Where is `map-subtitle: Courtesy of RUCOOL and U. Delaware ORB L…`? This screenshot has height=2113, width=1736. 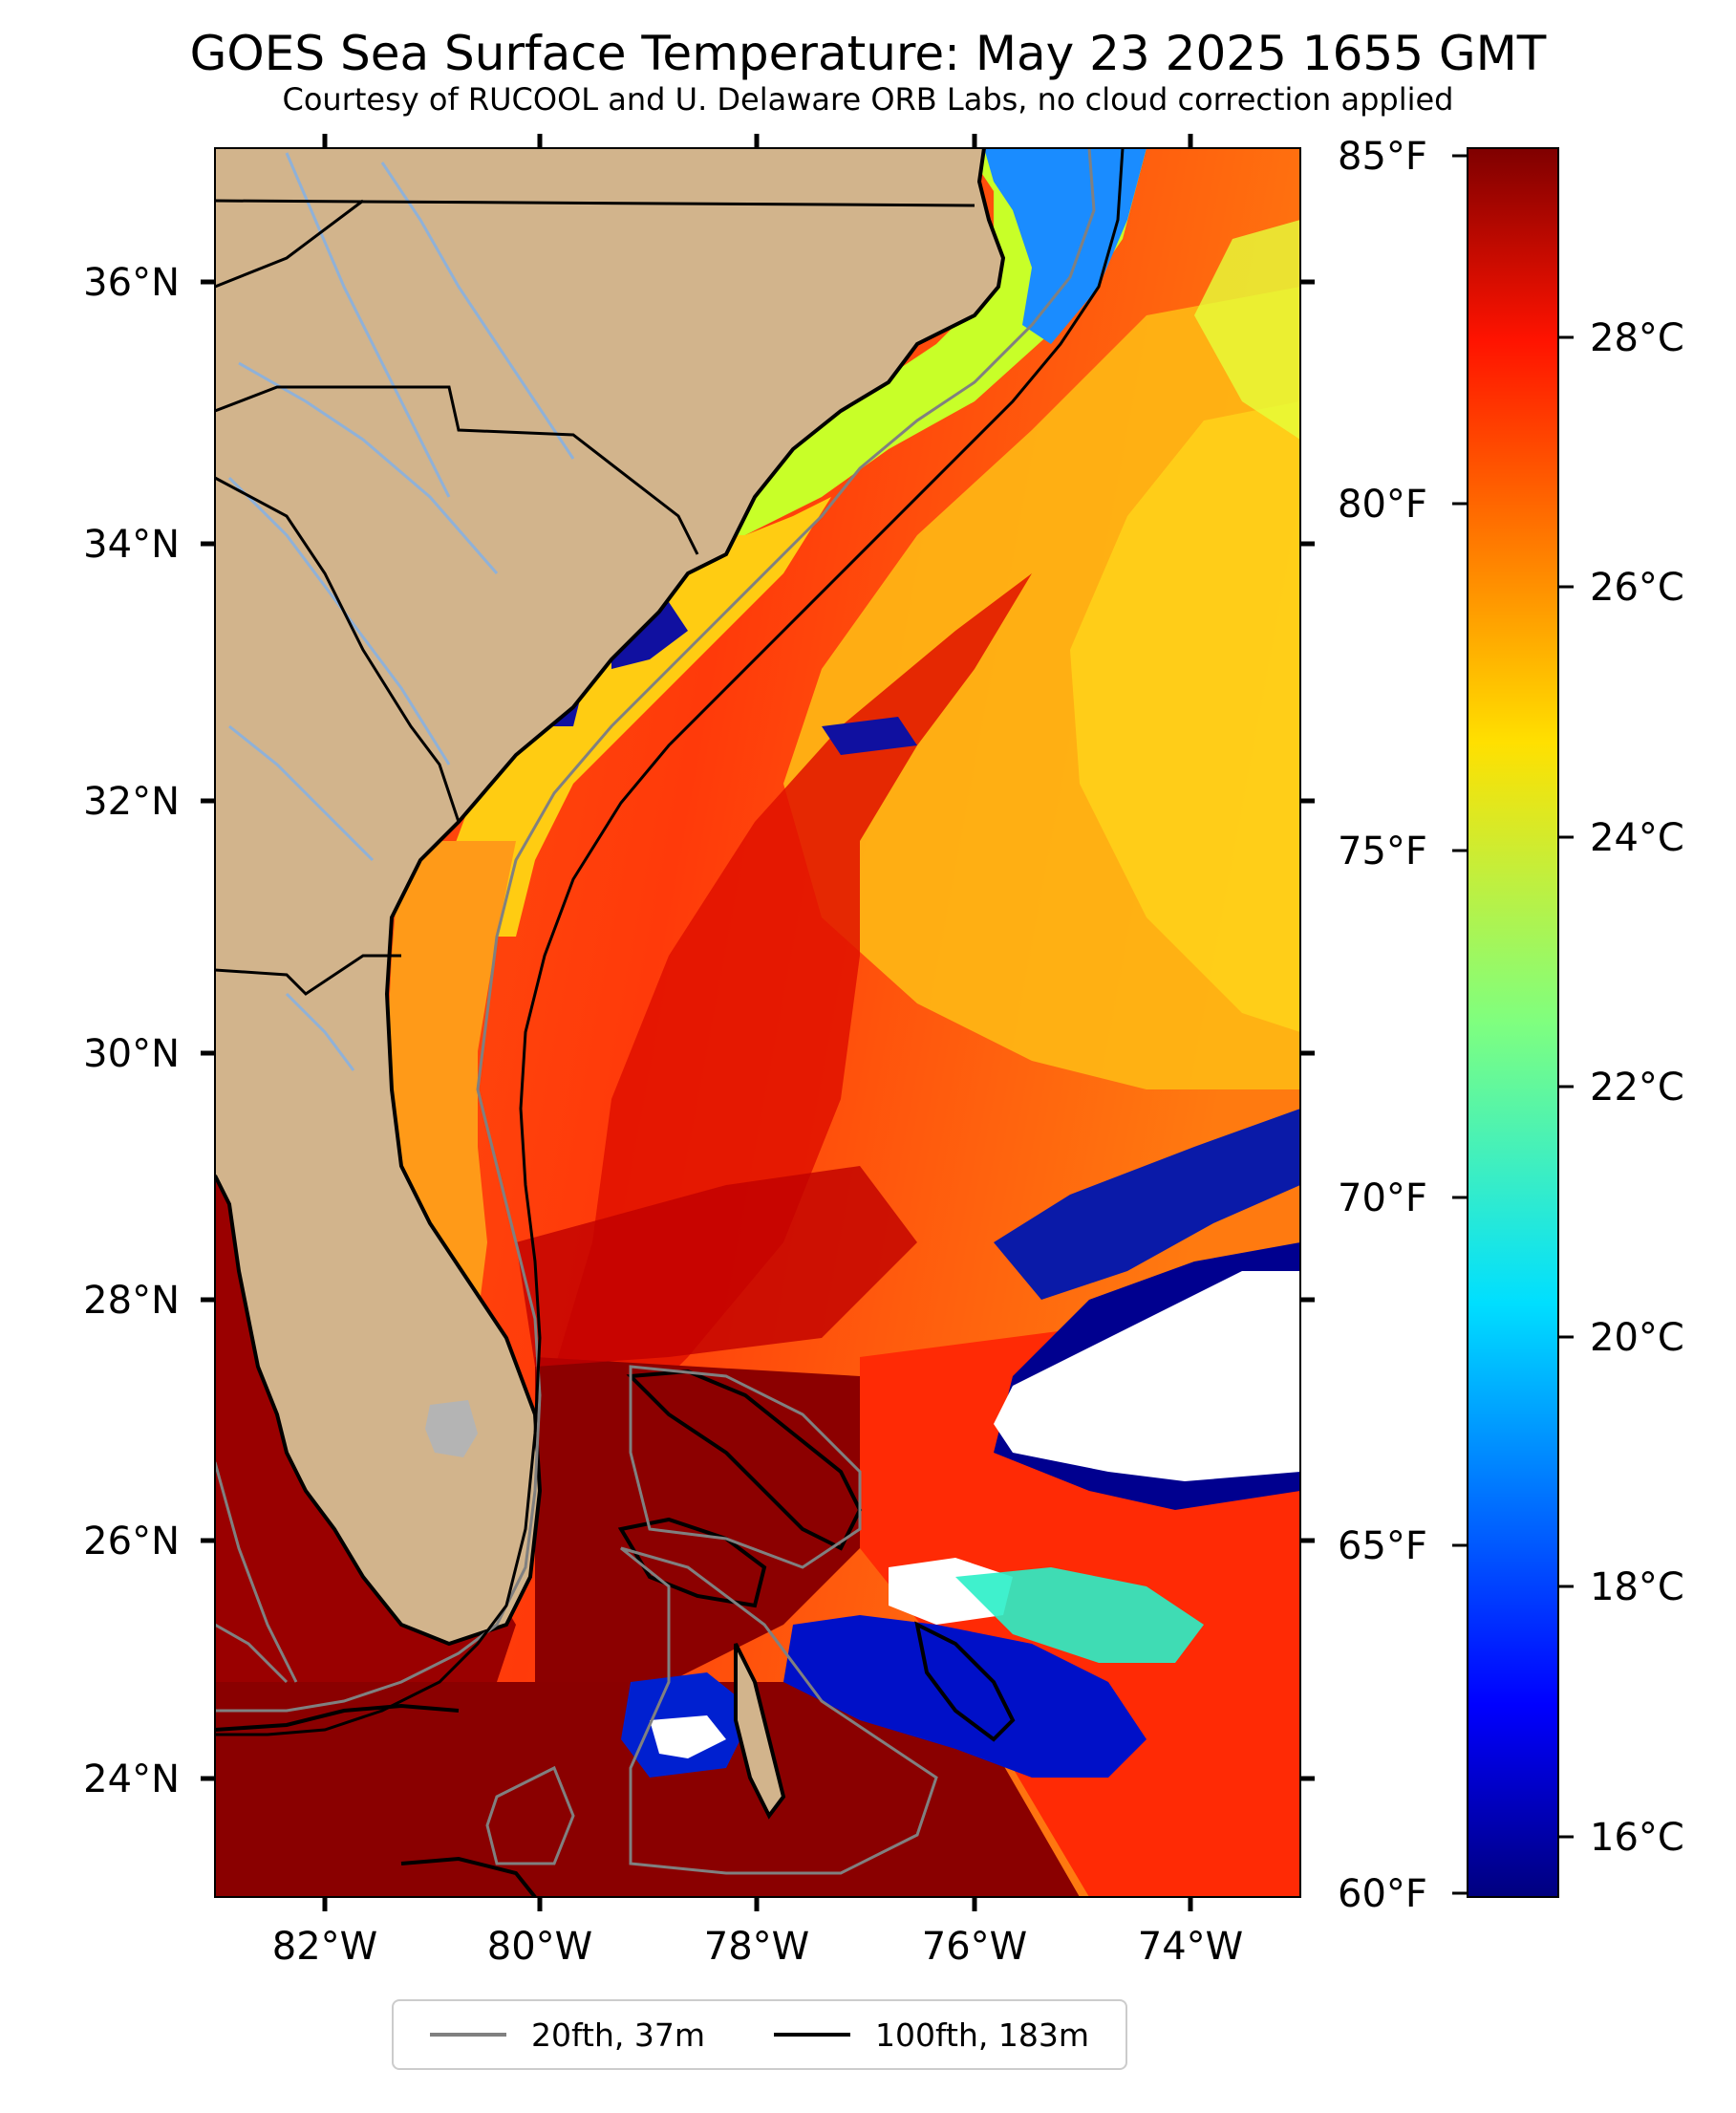 map-subtitle: Courtesy of RUCOOL and U. Delaware ORB L… is located at coordinates (868, 99).